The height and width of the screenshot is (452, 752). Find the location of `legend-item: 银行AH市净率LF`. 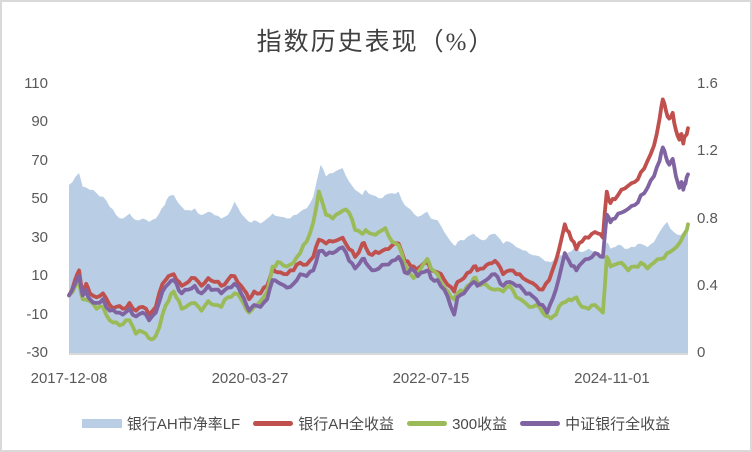

legend-item: 银行AH市净率LF is located at coordinates (161, 423).